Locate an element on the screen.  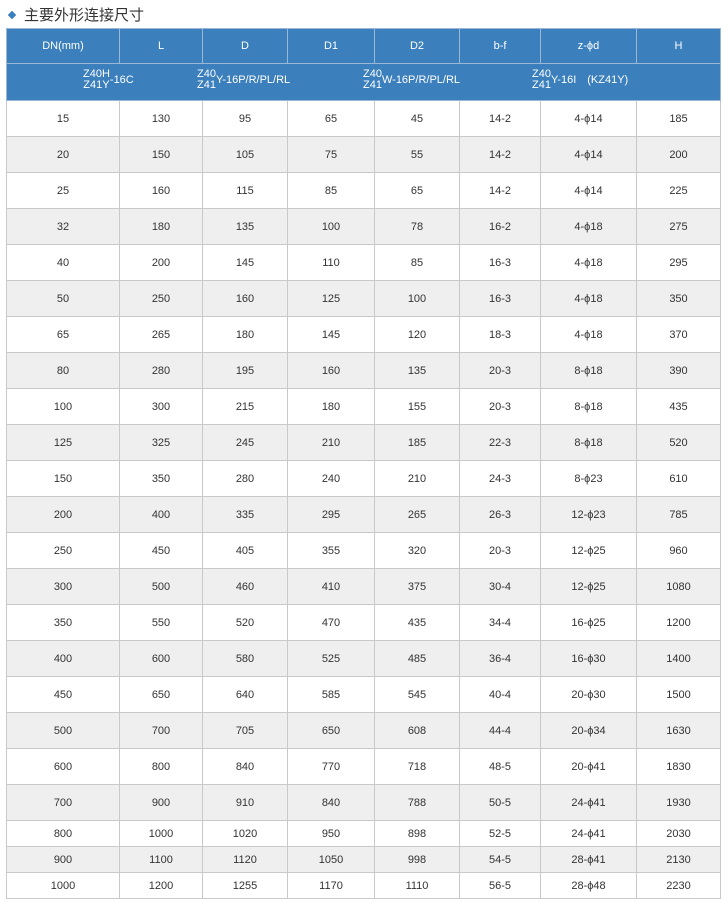
table-cell: 335 is located at coordinates (245, 514).